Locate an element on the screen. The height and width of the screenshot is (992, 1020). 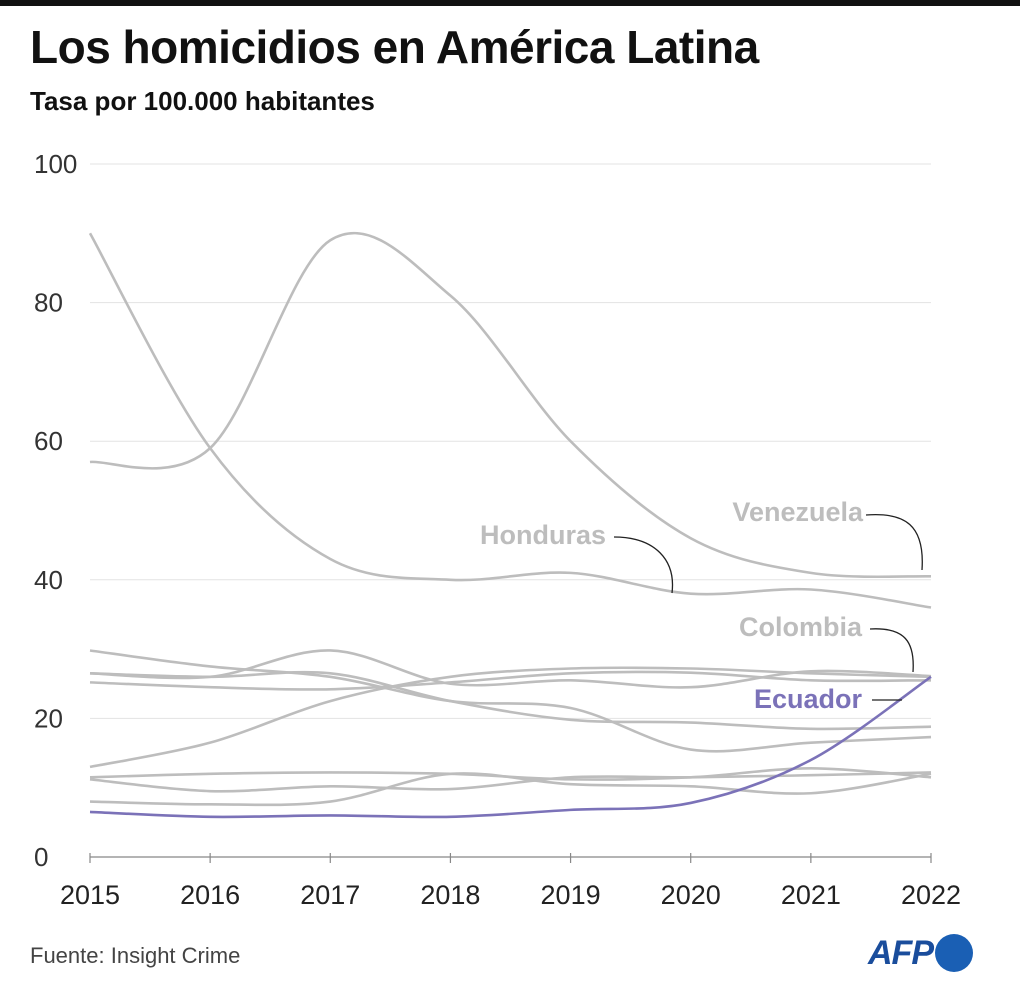
x-tick-label: 2015 is located at coordinates (90, 895).